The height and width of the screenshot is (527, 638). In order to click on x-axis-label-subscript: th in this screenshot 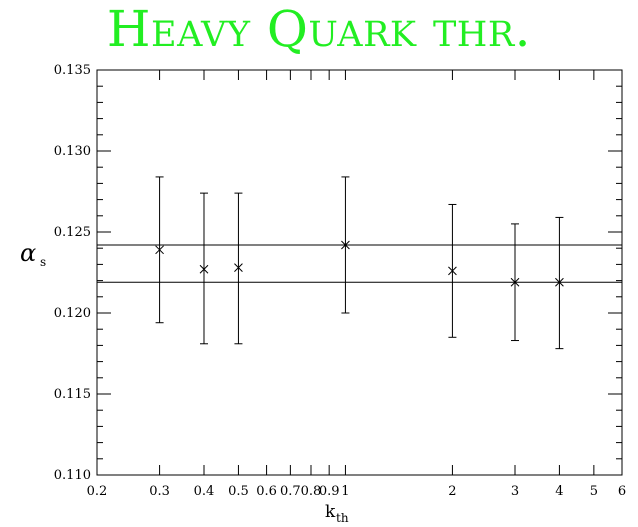, I will do `click(342, 518)`.